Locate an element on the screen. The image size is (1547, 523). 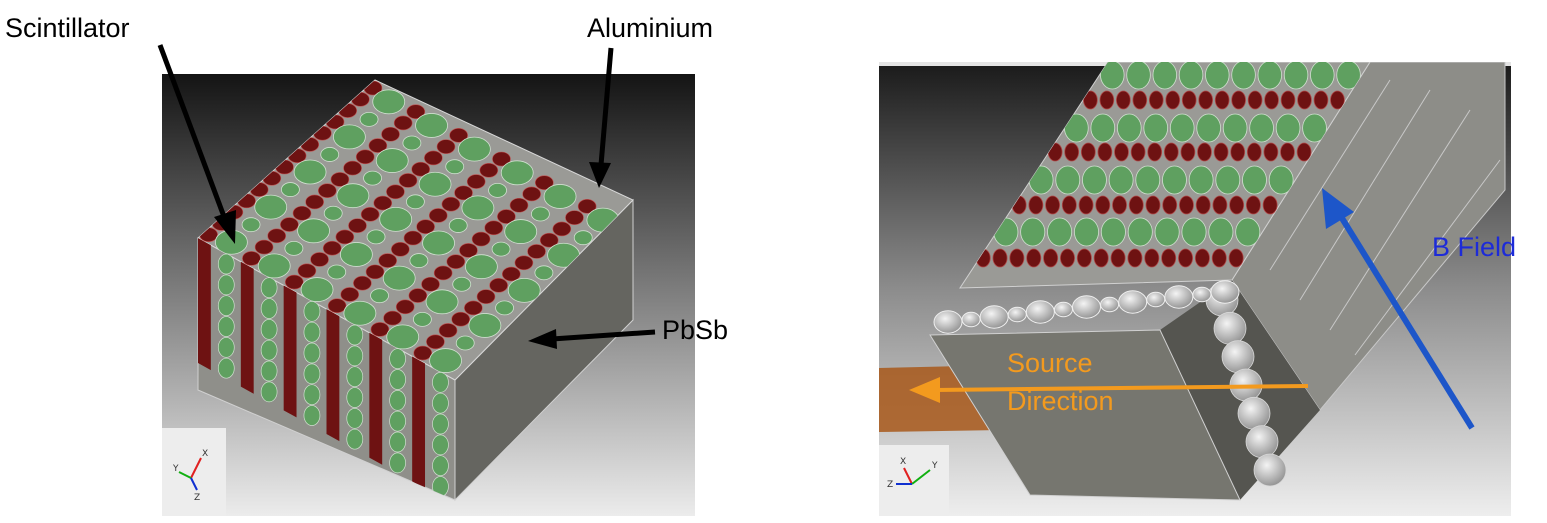
axis-z-label-right: Z is located at coordinates (890, 485).